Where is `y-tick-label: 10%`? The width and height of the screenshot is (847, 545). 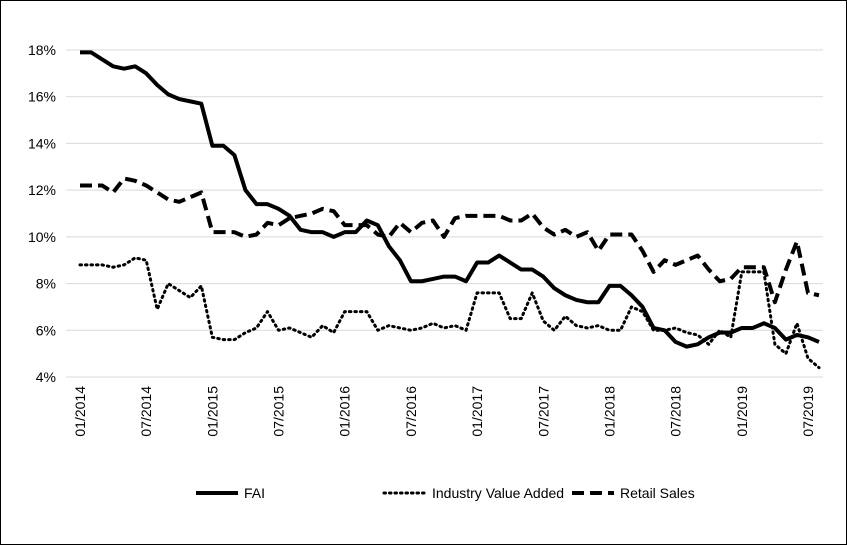
y-tick-label: 10% is located at coordinates (42, 237).